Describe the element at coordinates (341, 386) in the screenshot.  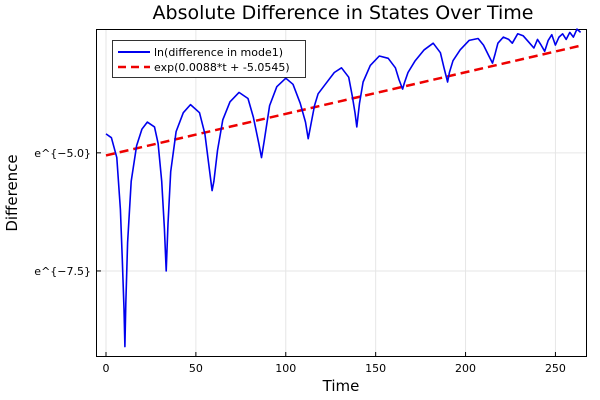
I see `x-axis-label: Time` at that location.